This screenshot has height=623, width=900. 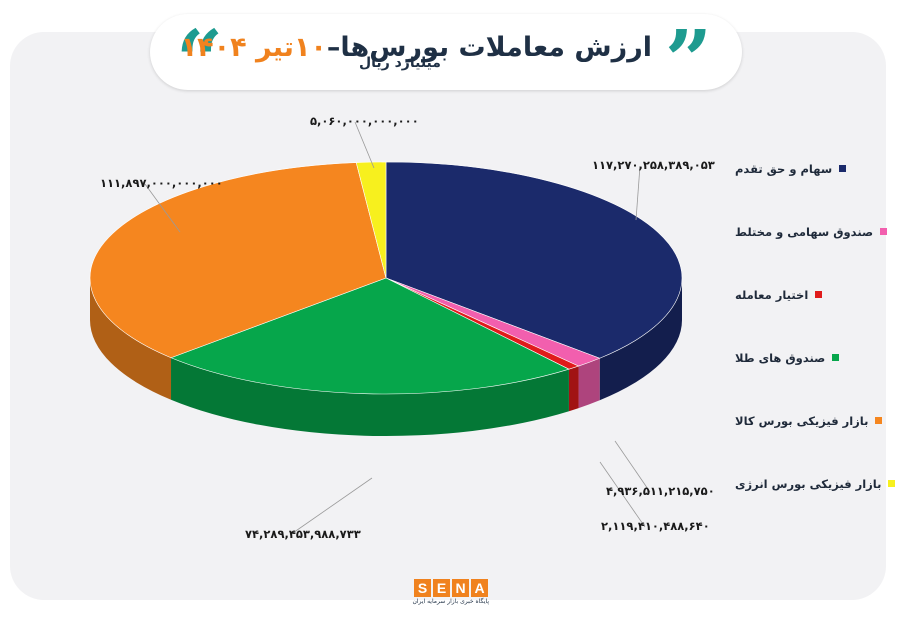 I want to click on legend-item-2: اختیار معامله, so click(x=805, y=294).